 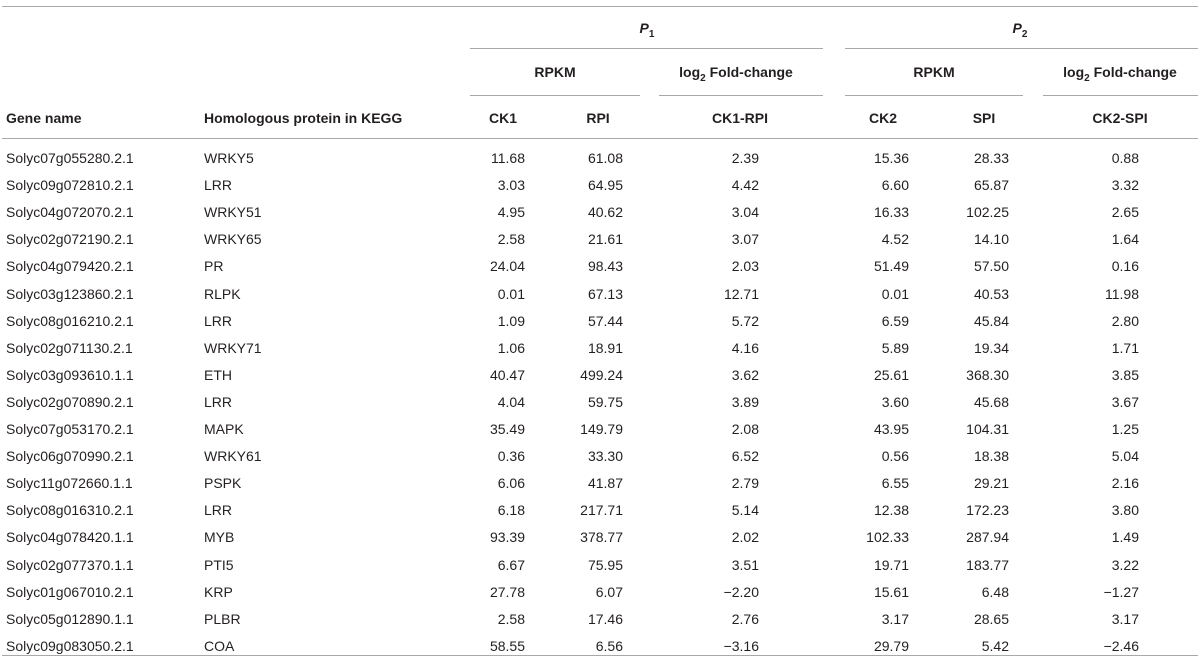 I want to click on gene-name-cell: Solyc02g072190.2.1, so click(x=70, y=239).